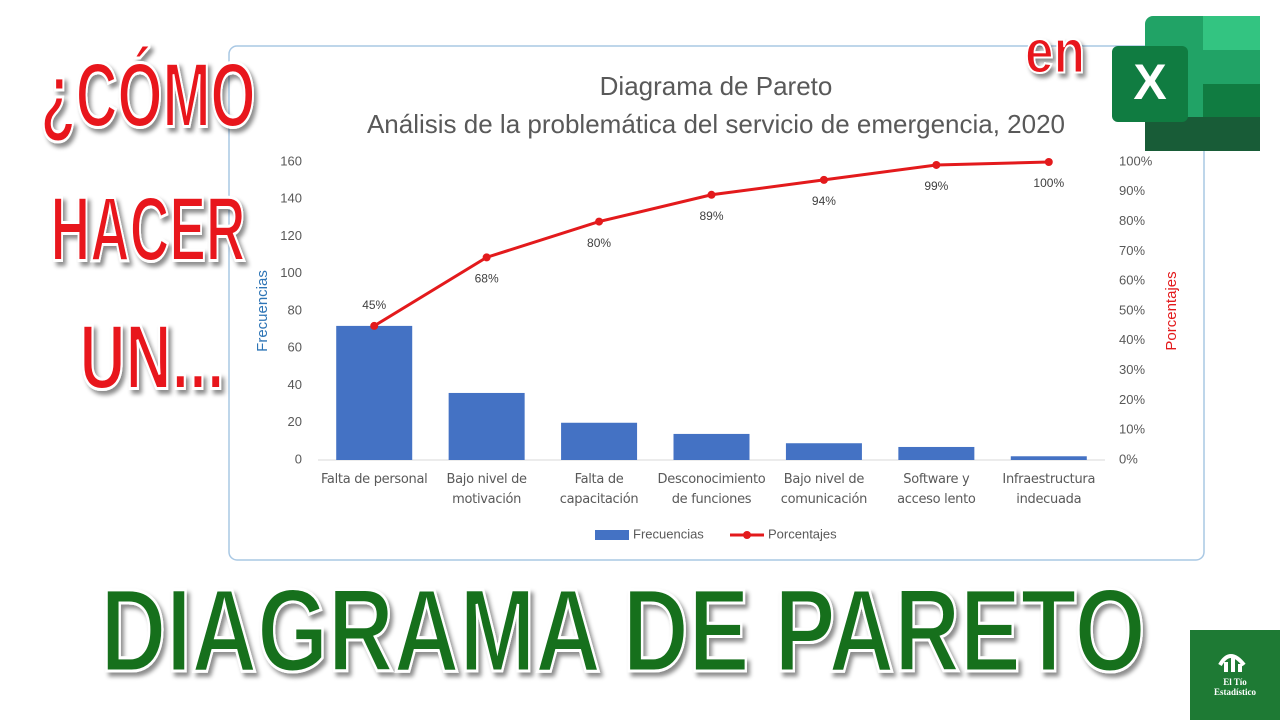  Describe the element at coordinates (374, 479) in the screenshot. I see `x-tick-label: Falta de personal` at that location.